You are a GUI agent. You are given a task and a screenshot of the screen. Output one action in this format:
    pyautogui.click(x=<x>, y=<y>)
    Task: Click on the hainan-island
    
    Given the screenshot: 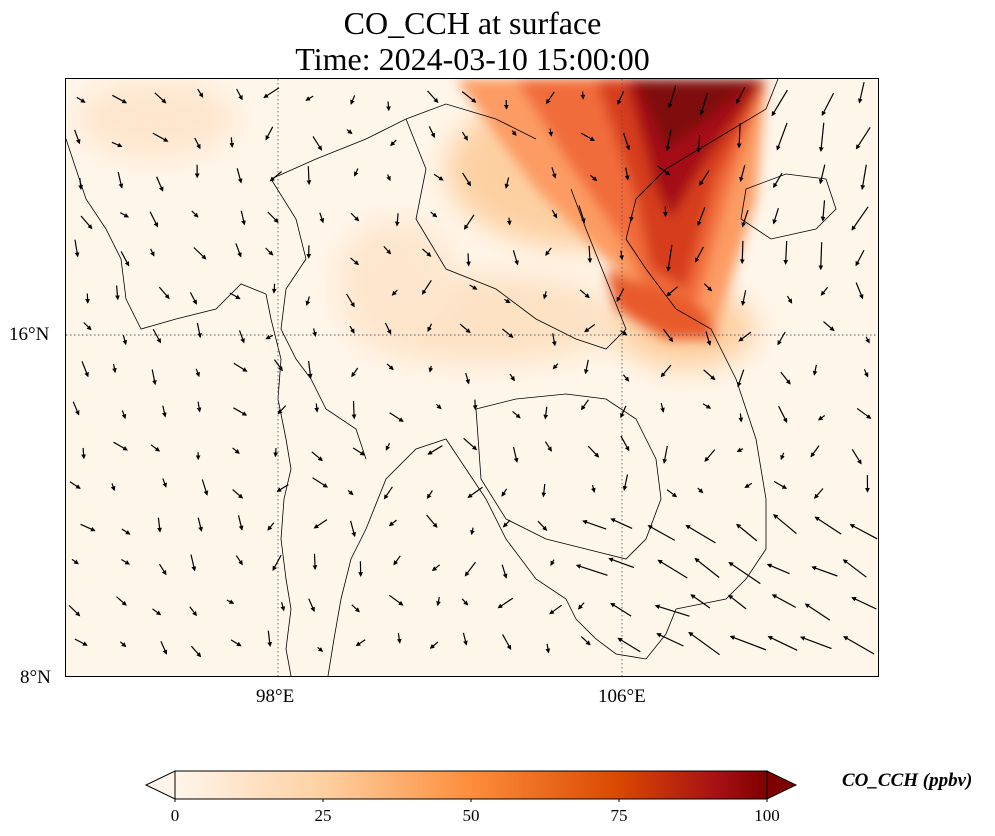 What is the action you would take?
    pyautogui.click(x=788, y=206)
    